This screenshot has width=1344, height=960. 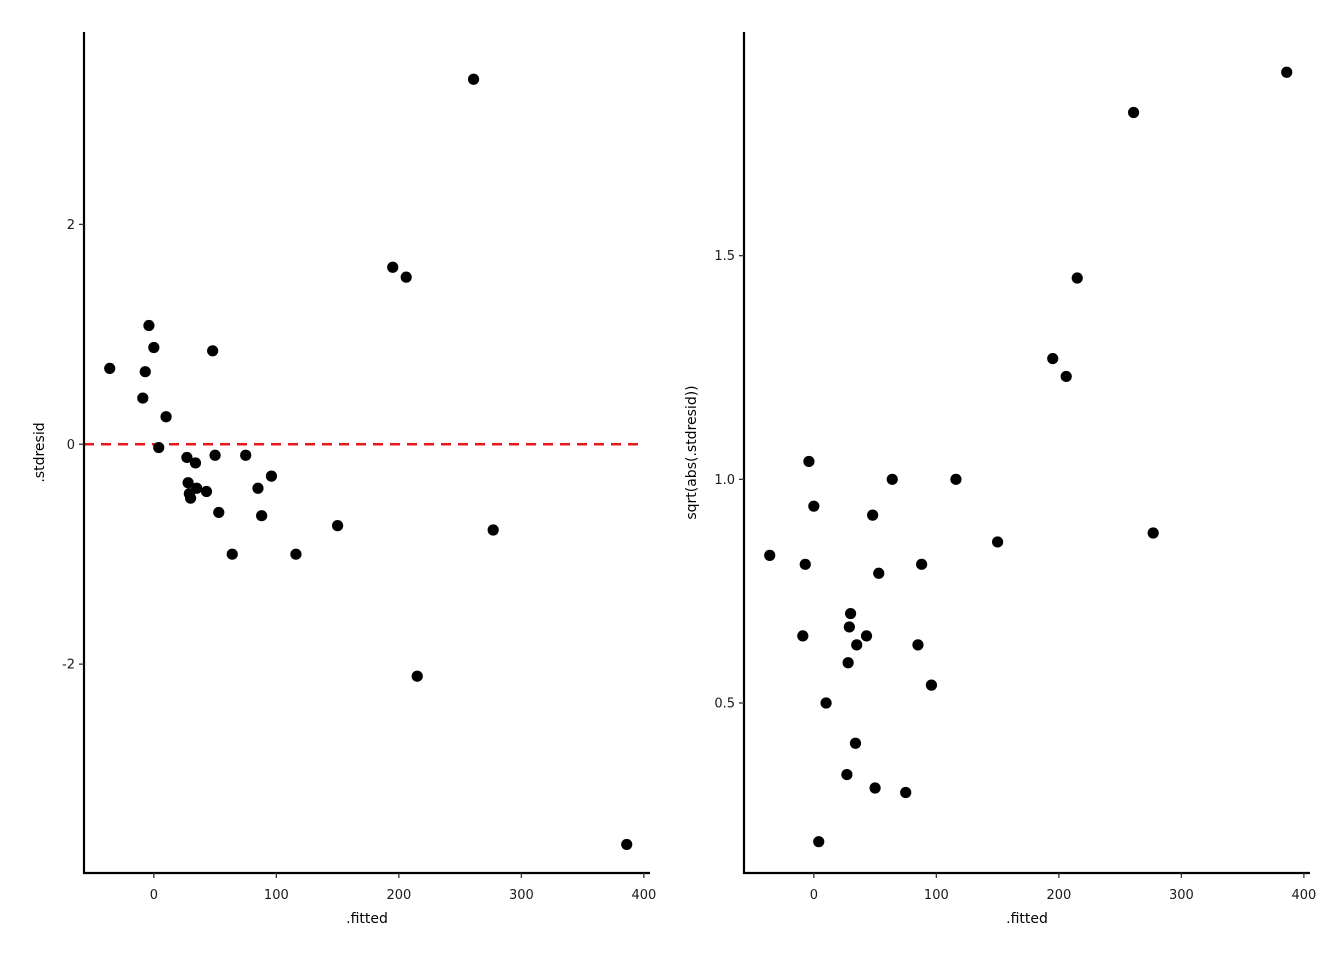 What do you see at coordinates (724, 480) in the screenshot?
I see `y-tick-label: 1.0` at bounding box center [724, 480].